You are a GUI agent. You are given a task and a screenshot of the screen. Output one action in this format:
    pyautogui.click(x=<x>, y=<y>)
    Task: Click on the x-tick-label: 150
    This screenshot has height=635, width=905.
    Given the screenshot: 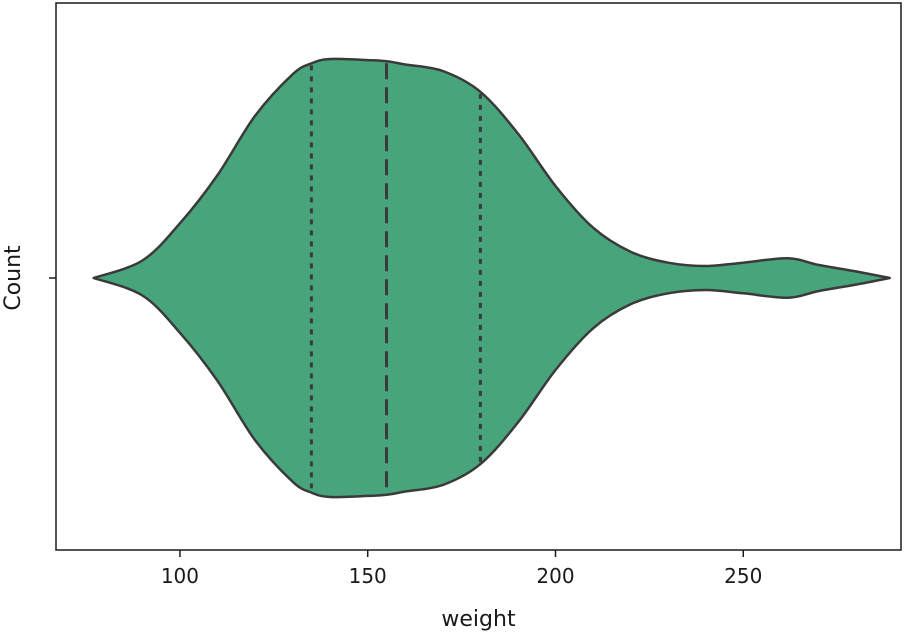 What is the action you would take?
    pyautogui.click(x=368, y=576)
    